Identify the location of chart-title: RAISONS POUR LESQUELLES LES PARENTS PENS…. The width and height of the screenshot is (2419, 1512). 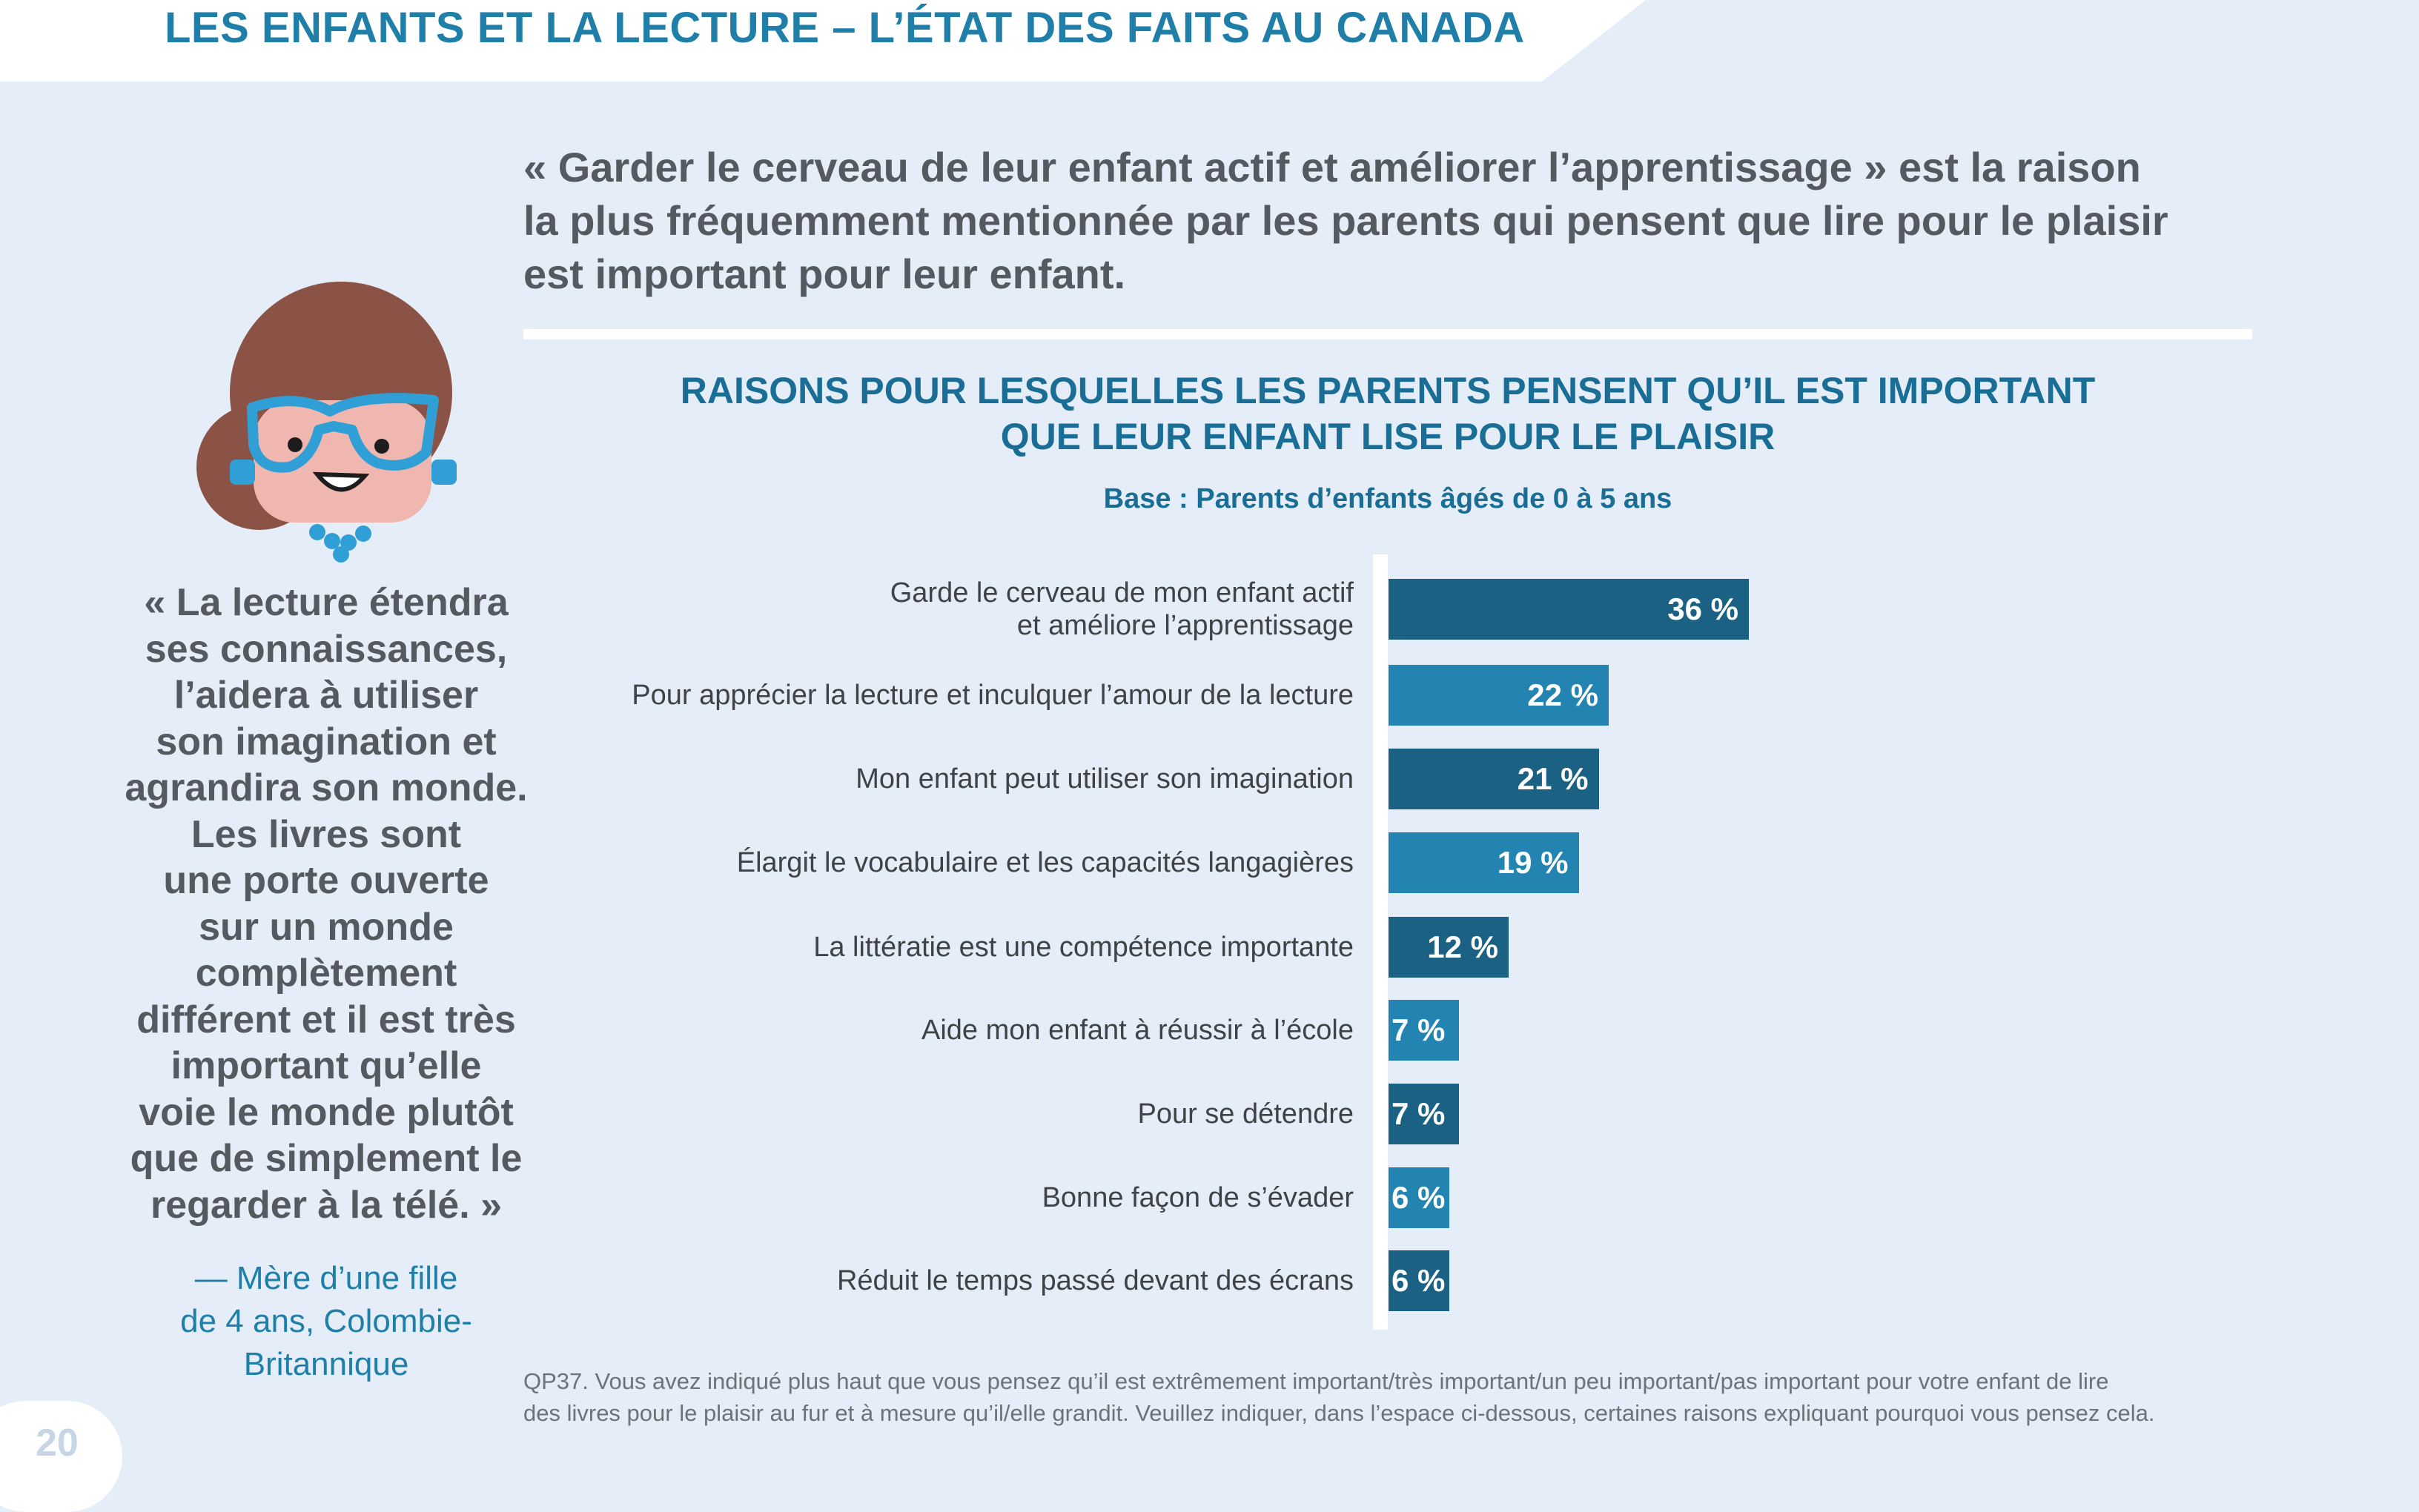
(1387, 414).